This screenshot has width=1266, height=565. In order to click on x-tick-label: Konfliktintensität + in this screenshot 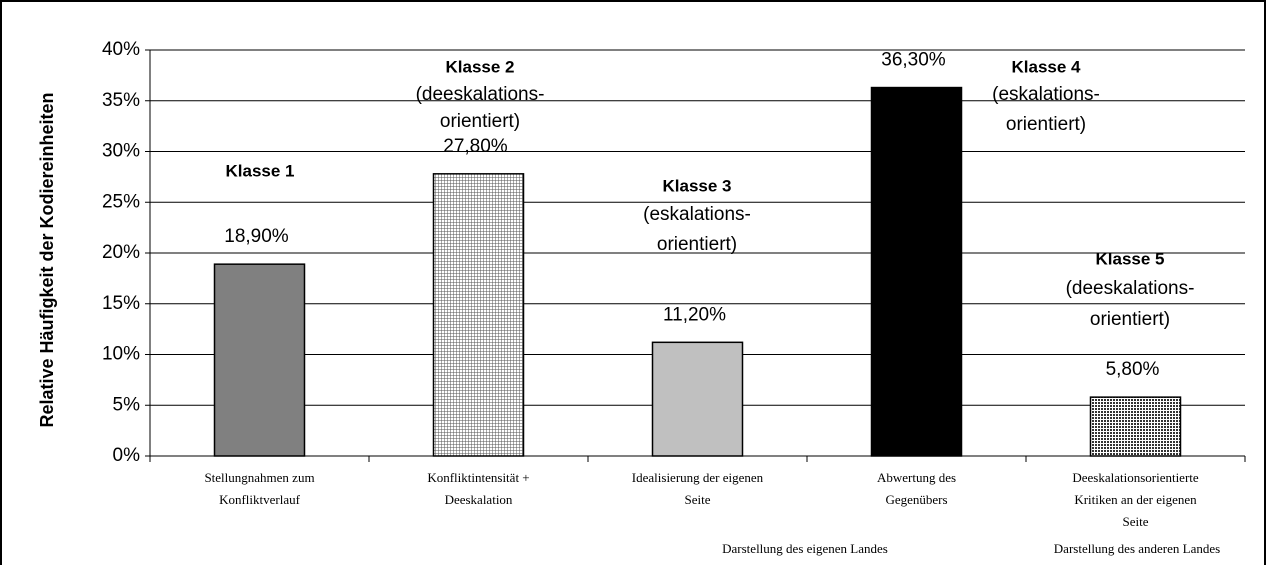, I will do `click(478, 477)`.